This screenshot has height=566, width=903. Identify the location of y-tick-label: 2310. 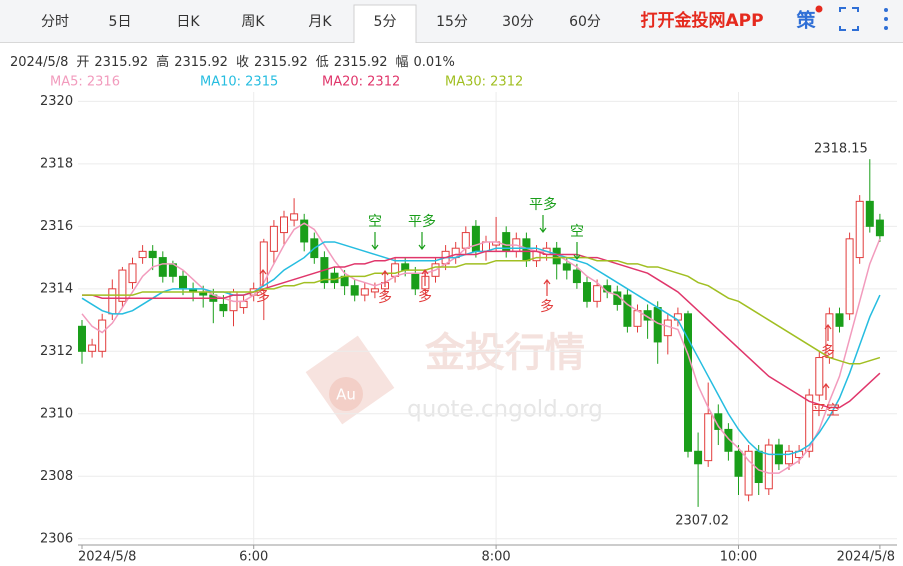
(56, 413).